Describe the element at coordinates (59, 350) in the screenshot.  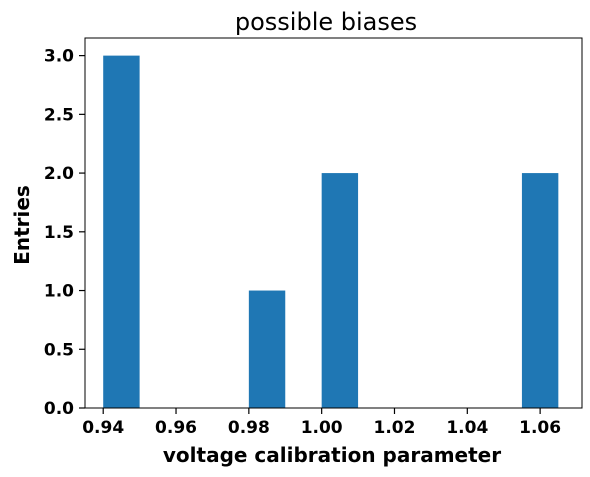
I see `y-tick-label: 0.5` at that location.